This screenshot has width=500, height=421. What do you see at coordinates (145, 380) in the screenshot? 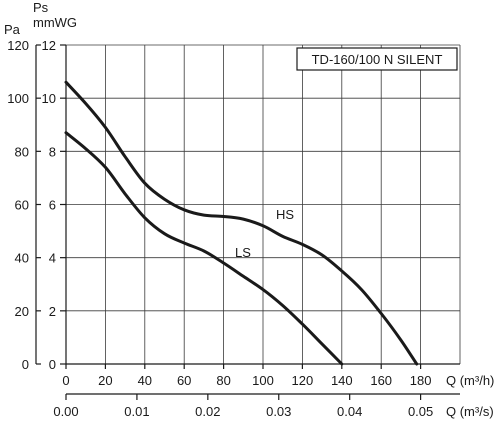
I see `x-tick-label: 40` at bounding box center [145, 380].